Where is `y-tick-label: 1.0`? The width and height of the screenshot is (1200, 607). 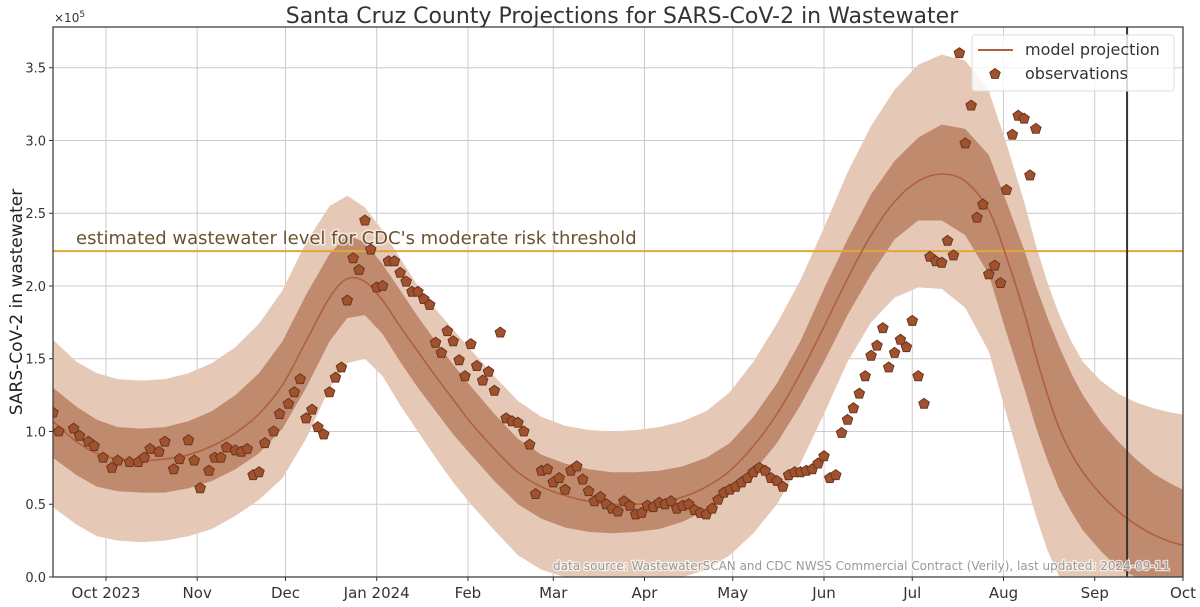
y-tick-label: 1.0 is located at coordinates (35, 432).